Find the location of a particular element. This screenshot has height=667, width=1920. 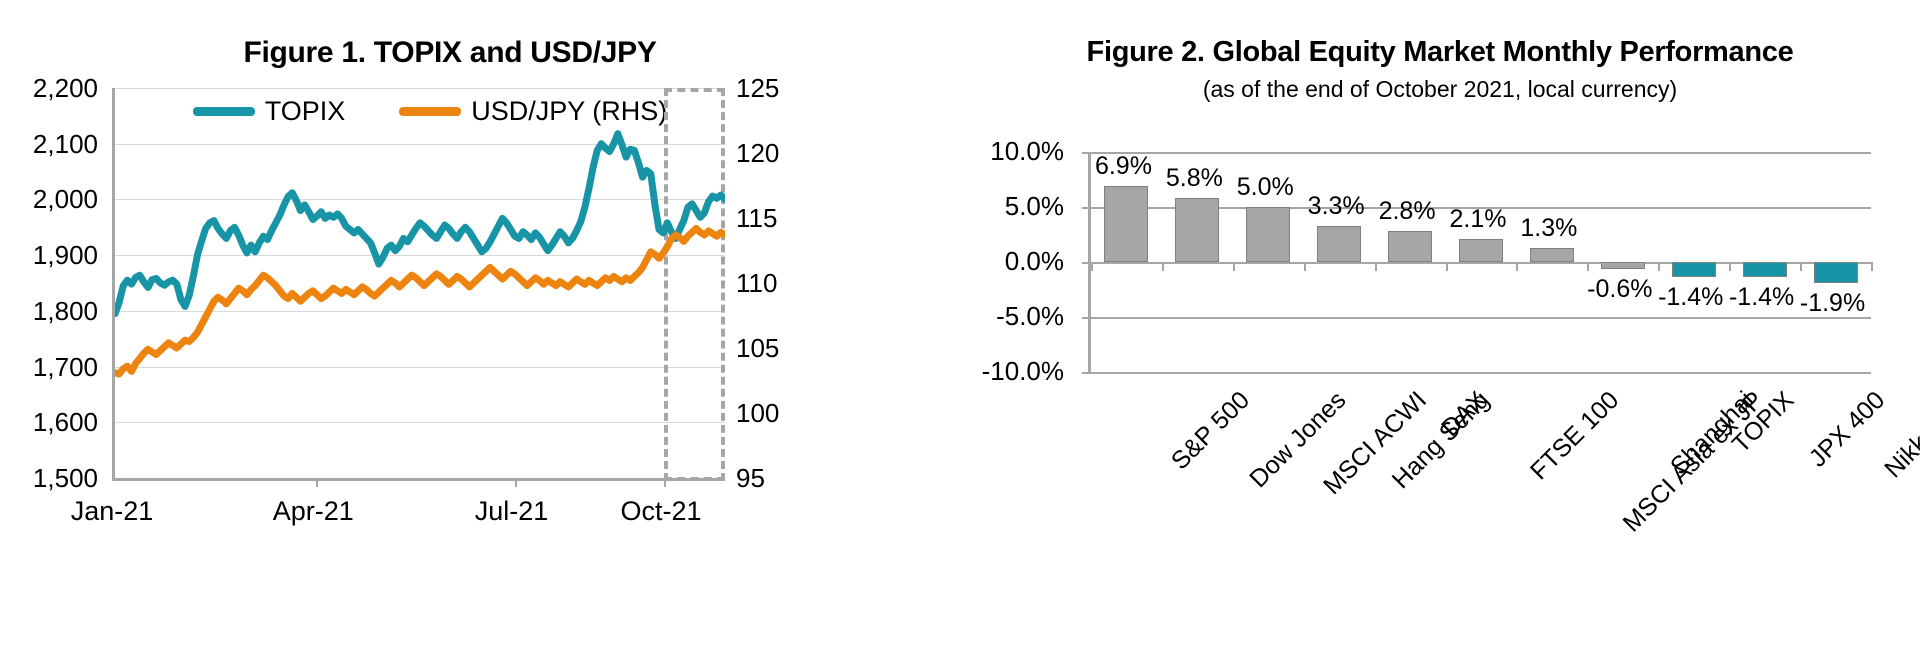

series-line-usd-jpy-rhs- is located at coordinates (420, 301).